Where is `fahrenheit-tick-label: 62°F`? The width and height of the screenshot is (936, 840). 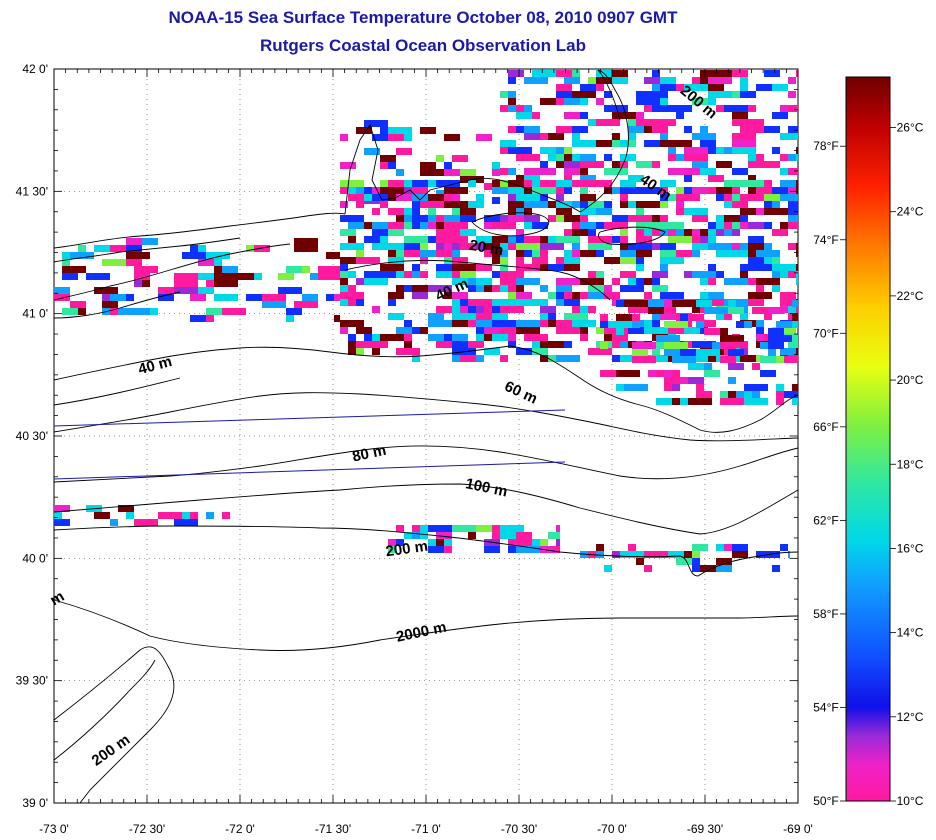
fahrenheit-tick-label: 62°F is located at coordinates (825, 520).